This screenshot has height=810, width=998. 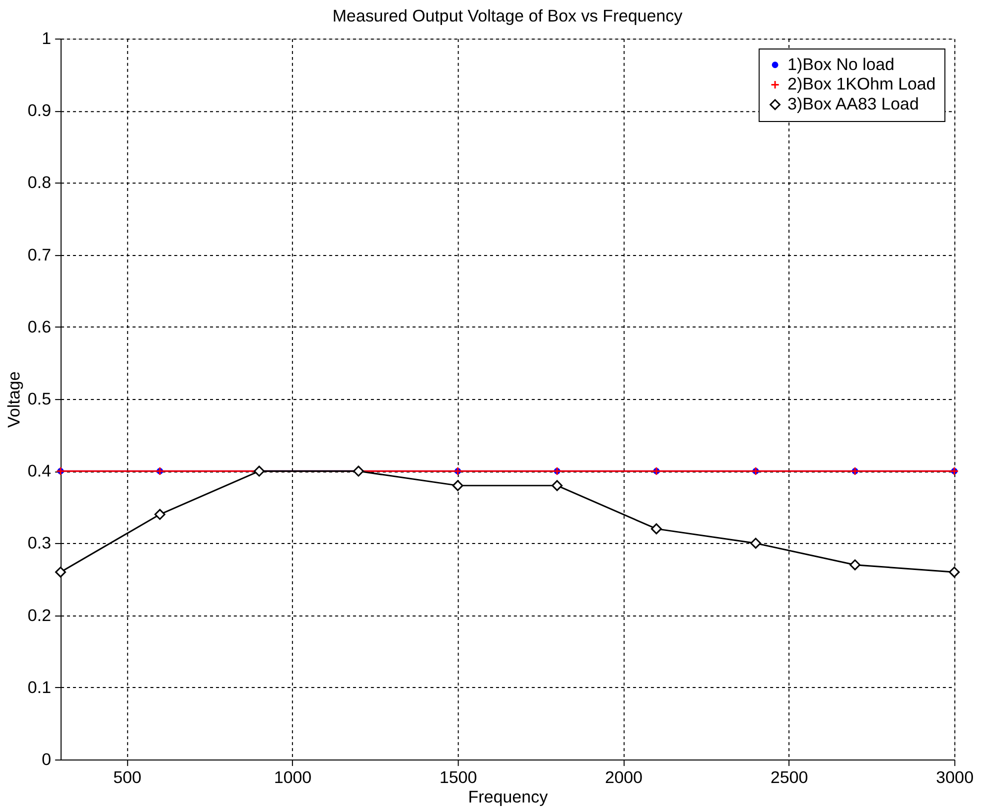 I want to click on x-tick-label: 1000, so click(x=293, y=777).